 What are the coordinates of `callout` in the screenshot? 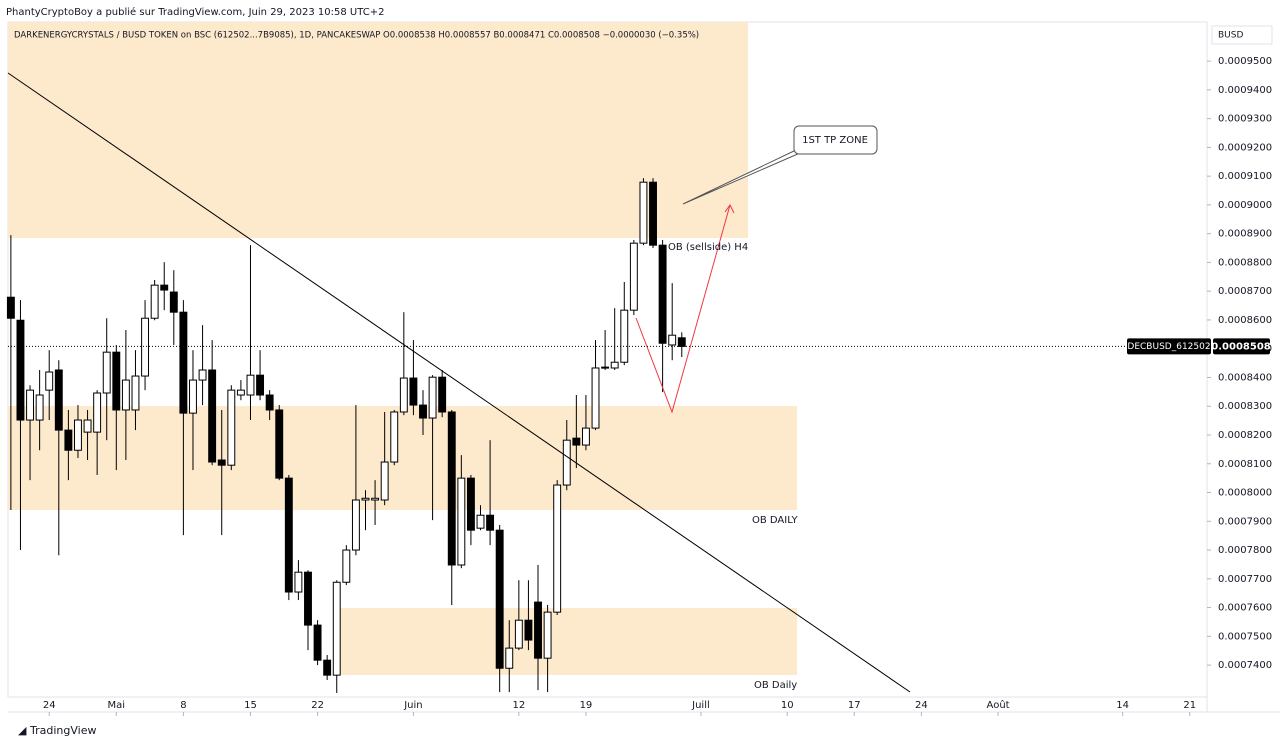 It's located at (835, 140).